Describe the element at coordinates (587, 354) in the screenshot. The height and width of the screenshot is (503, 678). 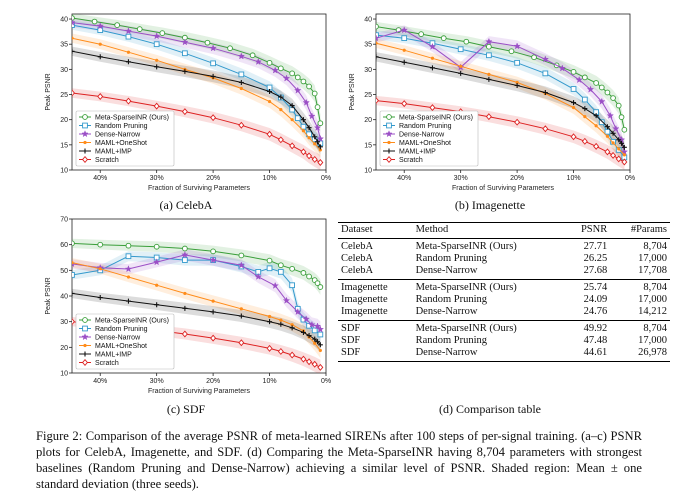
I see `cell-psnr: 44.61` at that location.